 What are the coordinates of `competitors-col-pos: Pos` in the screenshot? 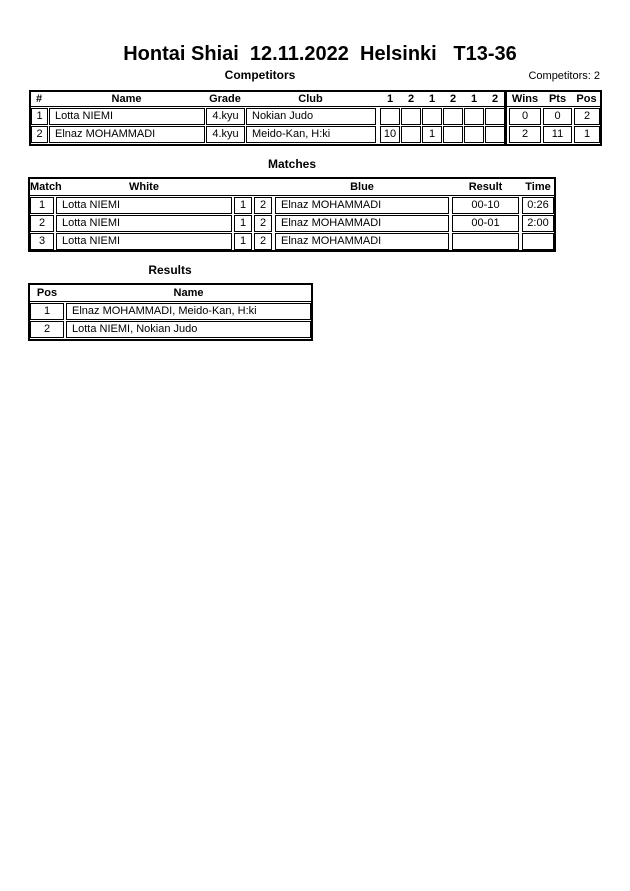 It's located at (586, 99).